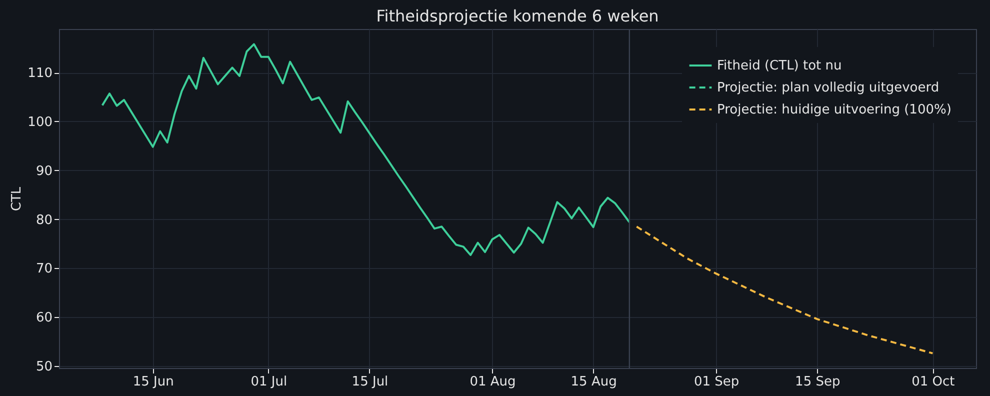 The width and height of the screenshot is (990, 396). I want to click on x-tick-label: 15 Jun, so click(153, 382).